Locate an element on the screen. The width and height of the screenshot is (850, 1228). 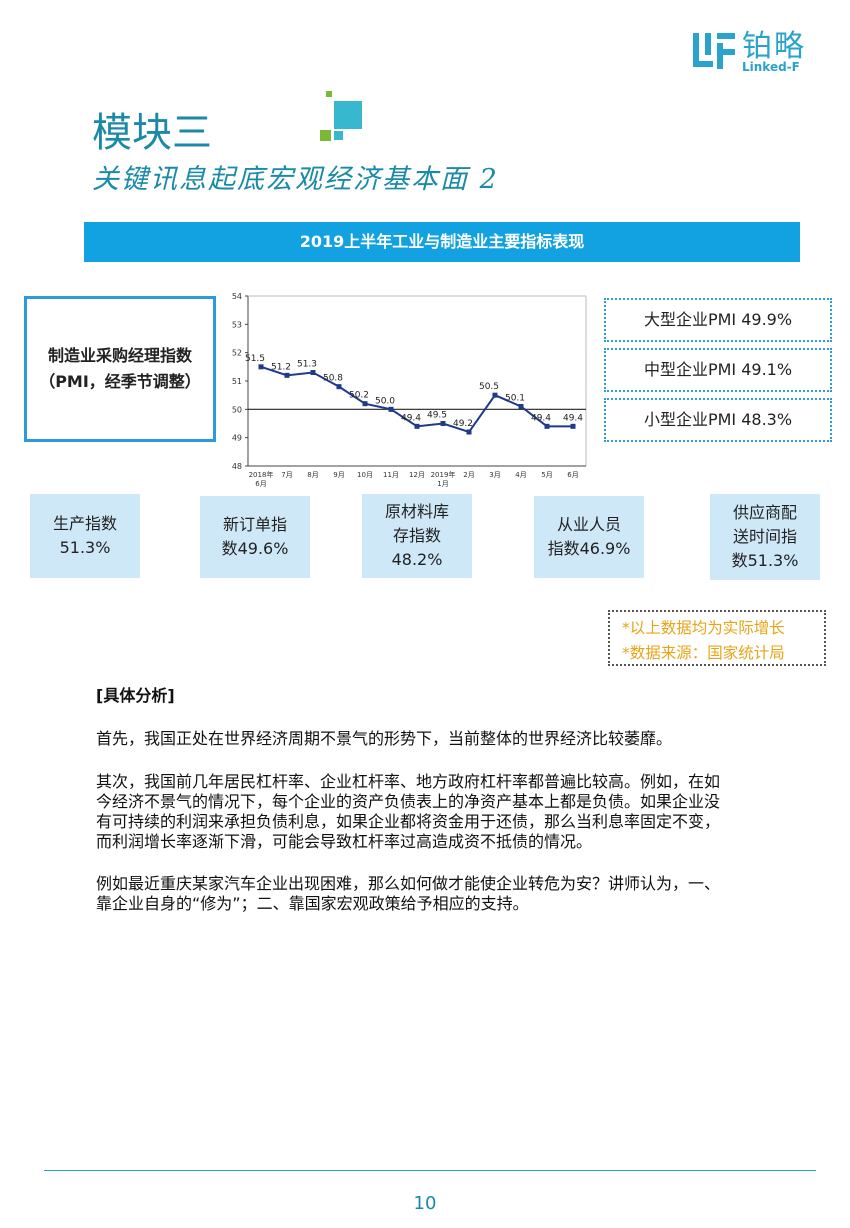
indicator-line: 原材料库 is located at coordinates (416, 511).